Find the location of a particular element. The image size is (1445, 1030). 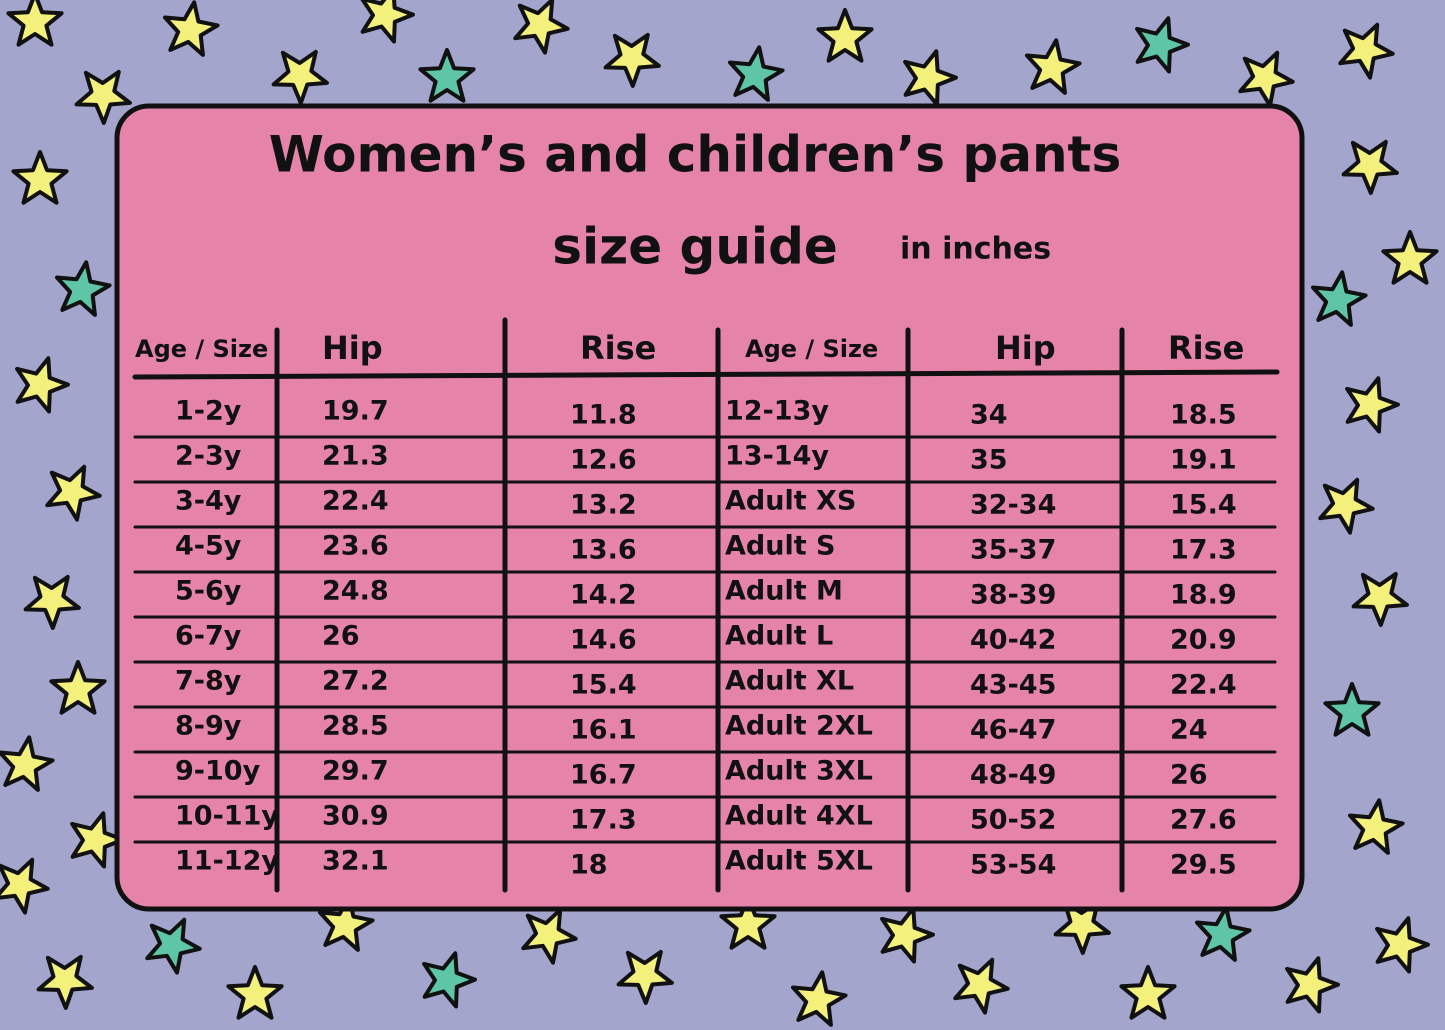

table-cell: 34 is located at coordinates (989, 415).